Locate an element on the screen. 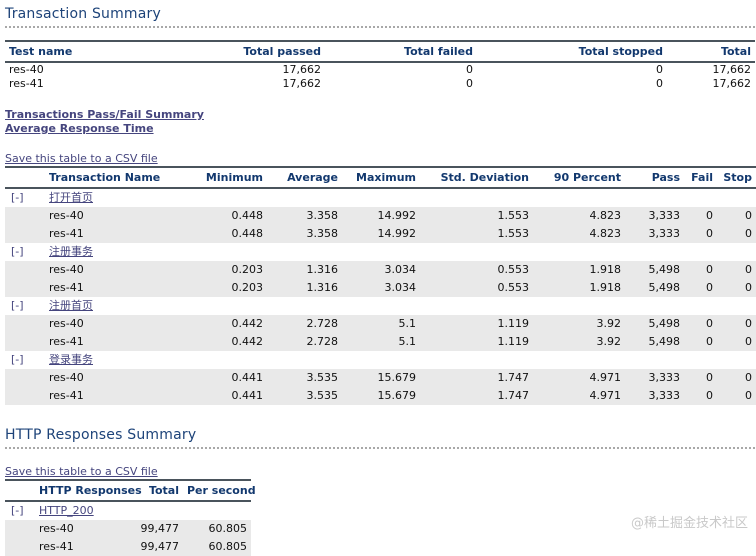 Image resolution: width=756 pixels, height=556 pixels. value-cell: 0.441 is located at coordinates (211, 378).